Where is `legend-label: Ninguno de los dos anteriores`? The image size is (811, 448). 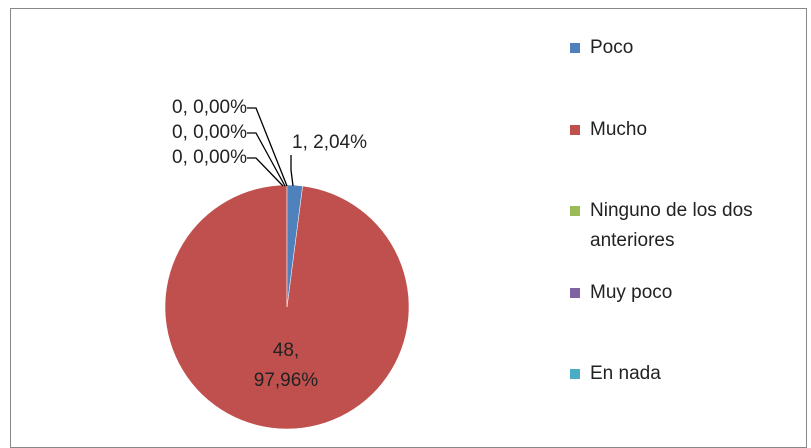
legend-label: Ninguno de los dos anteriores is located at coordinates (671, 225).